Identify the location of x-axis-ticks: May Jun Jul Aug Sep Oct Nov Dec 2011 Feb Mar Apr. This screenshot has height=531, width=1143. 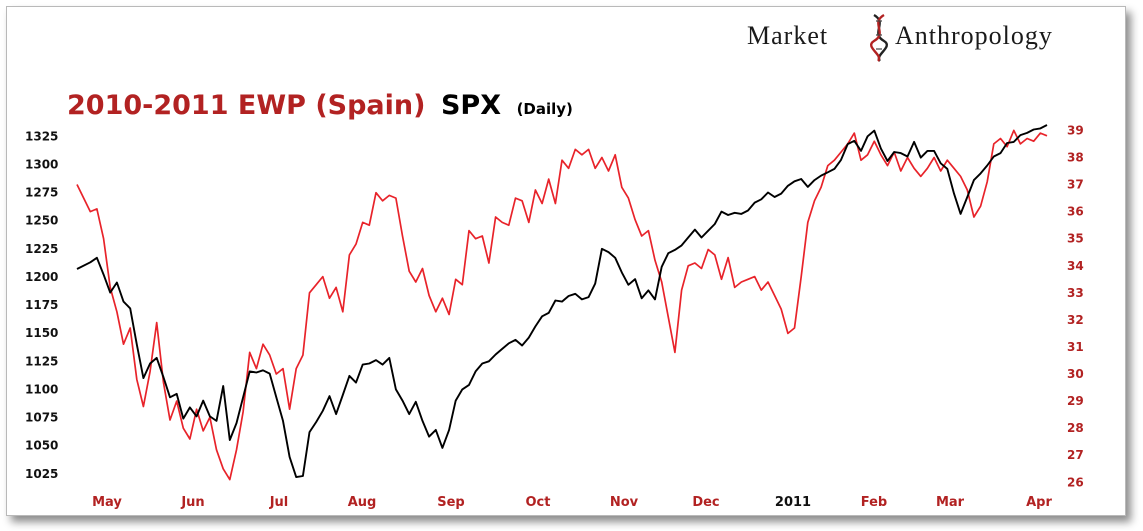
(572, 502).